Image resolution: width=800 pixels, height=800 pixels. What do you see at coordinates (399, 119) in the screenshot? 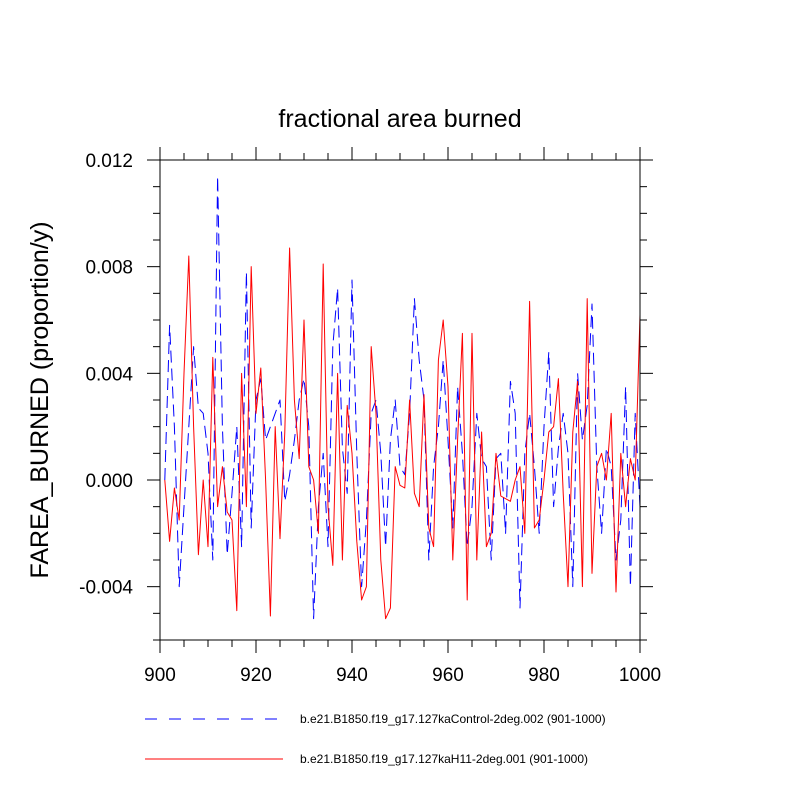
I see `chart-title: fractional area burned` at bounding box center [399, 119].